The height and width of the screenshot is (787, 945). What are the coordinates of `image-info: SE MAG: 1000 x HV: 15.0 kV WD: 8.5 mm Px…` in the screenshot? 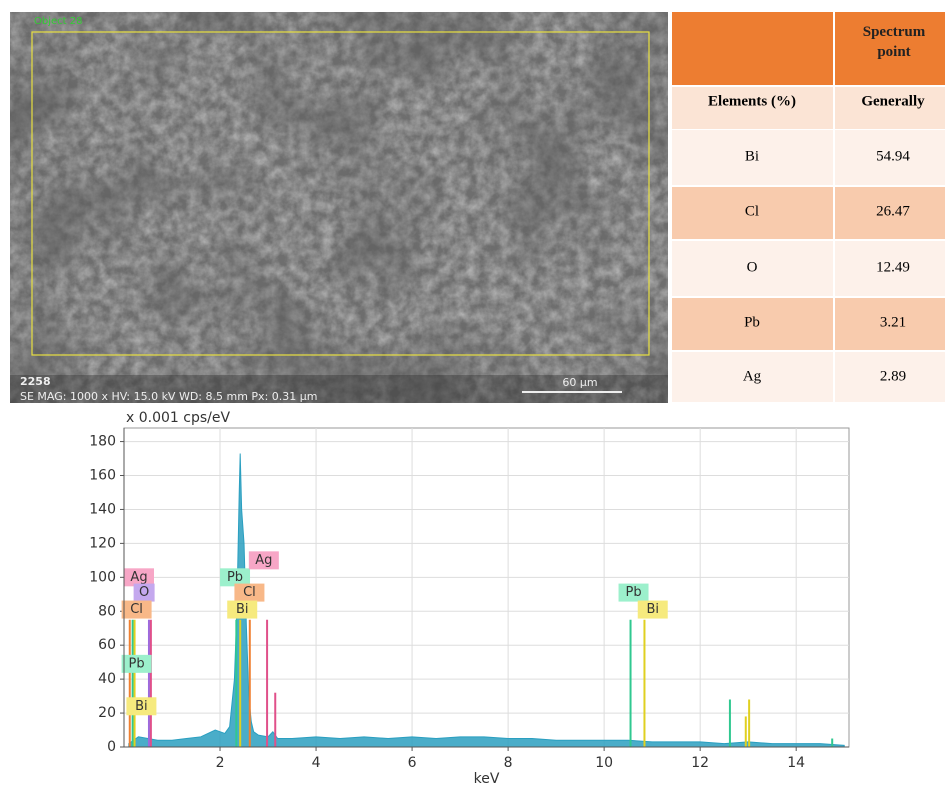 It's located at (168, 396).